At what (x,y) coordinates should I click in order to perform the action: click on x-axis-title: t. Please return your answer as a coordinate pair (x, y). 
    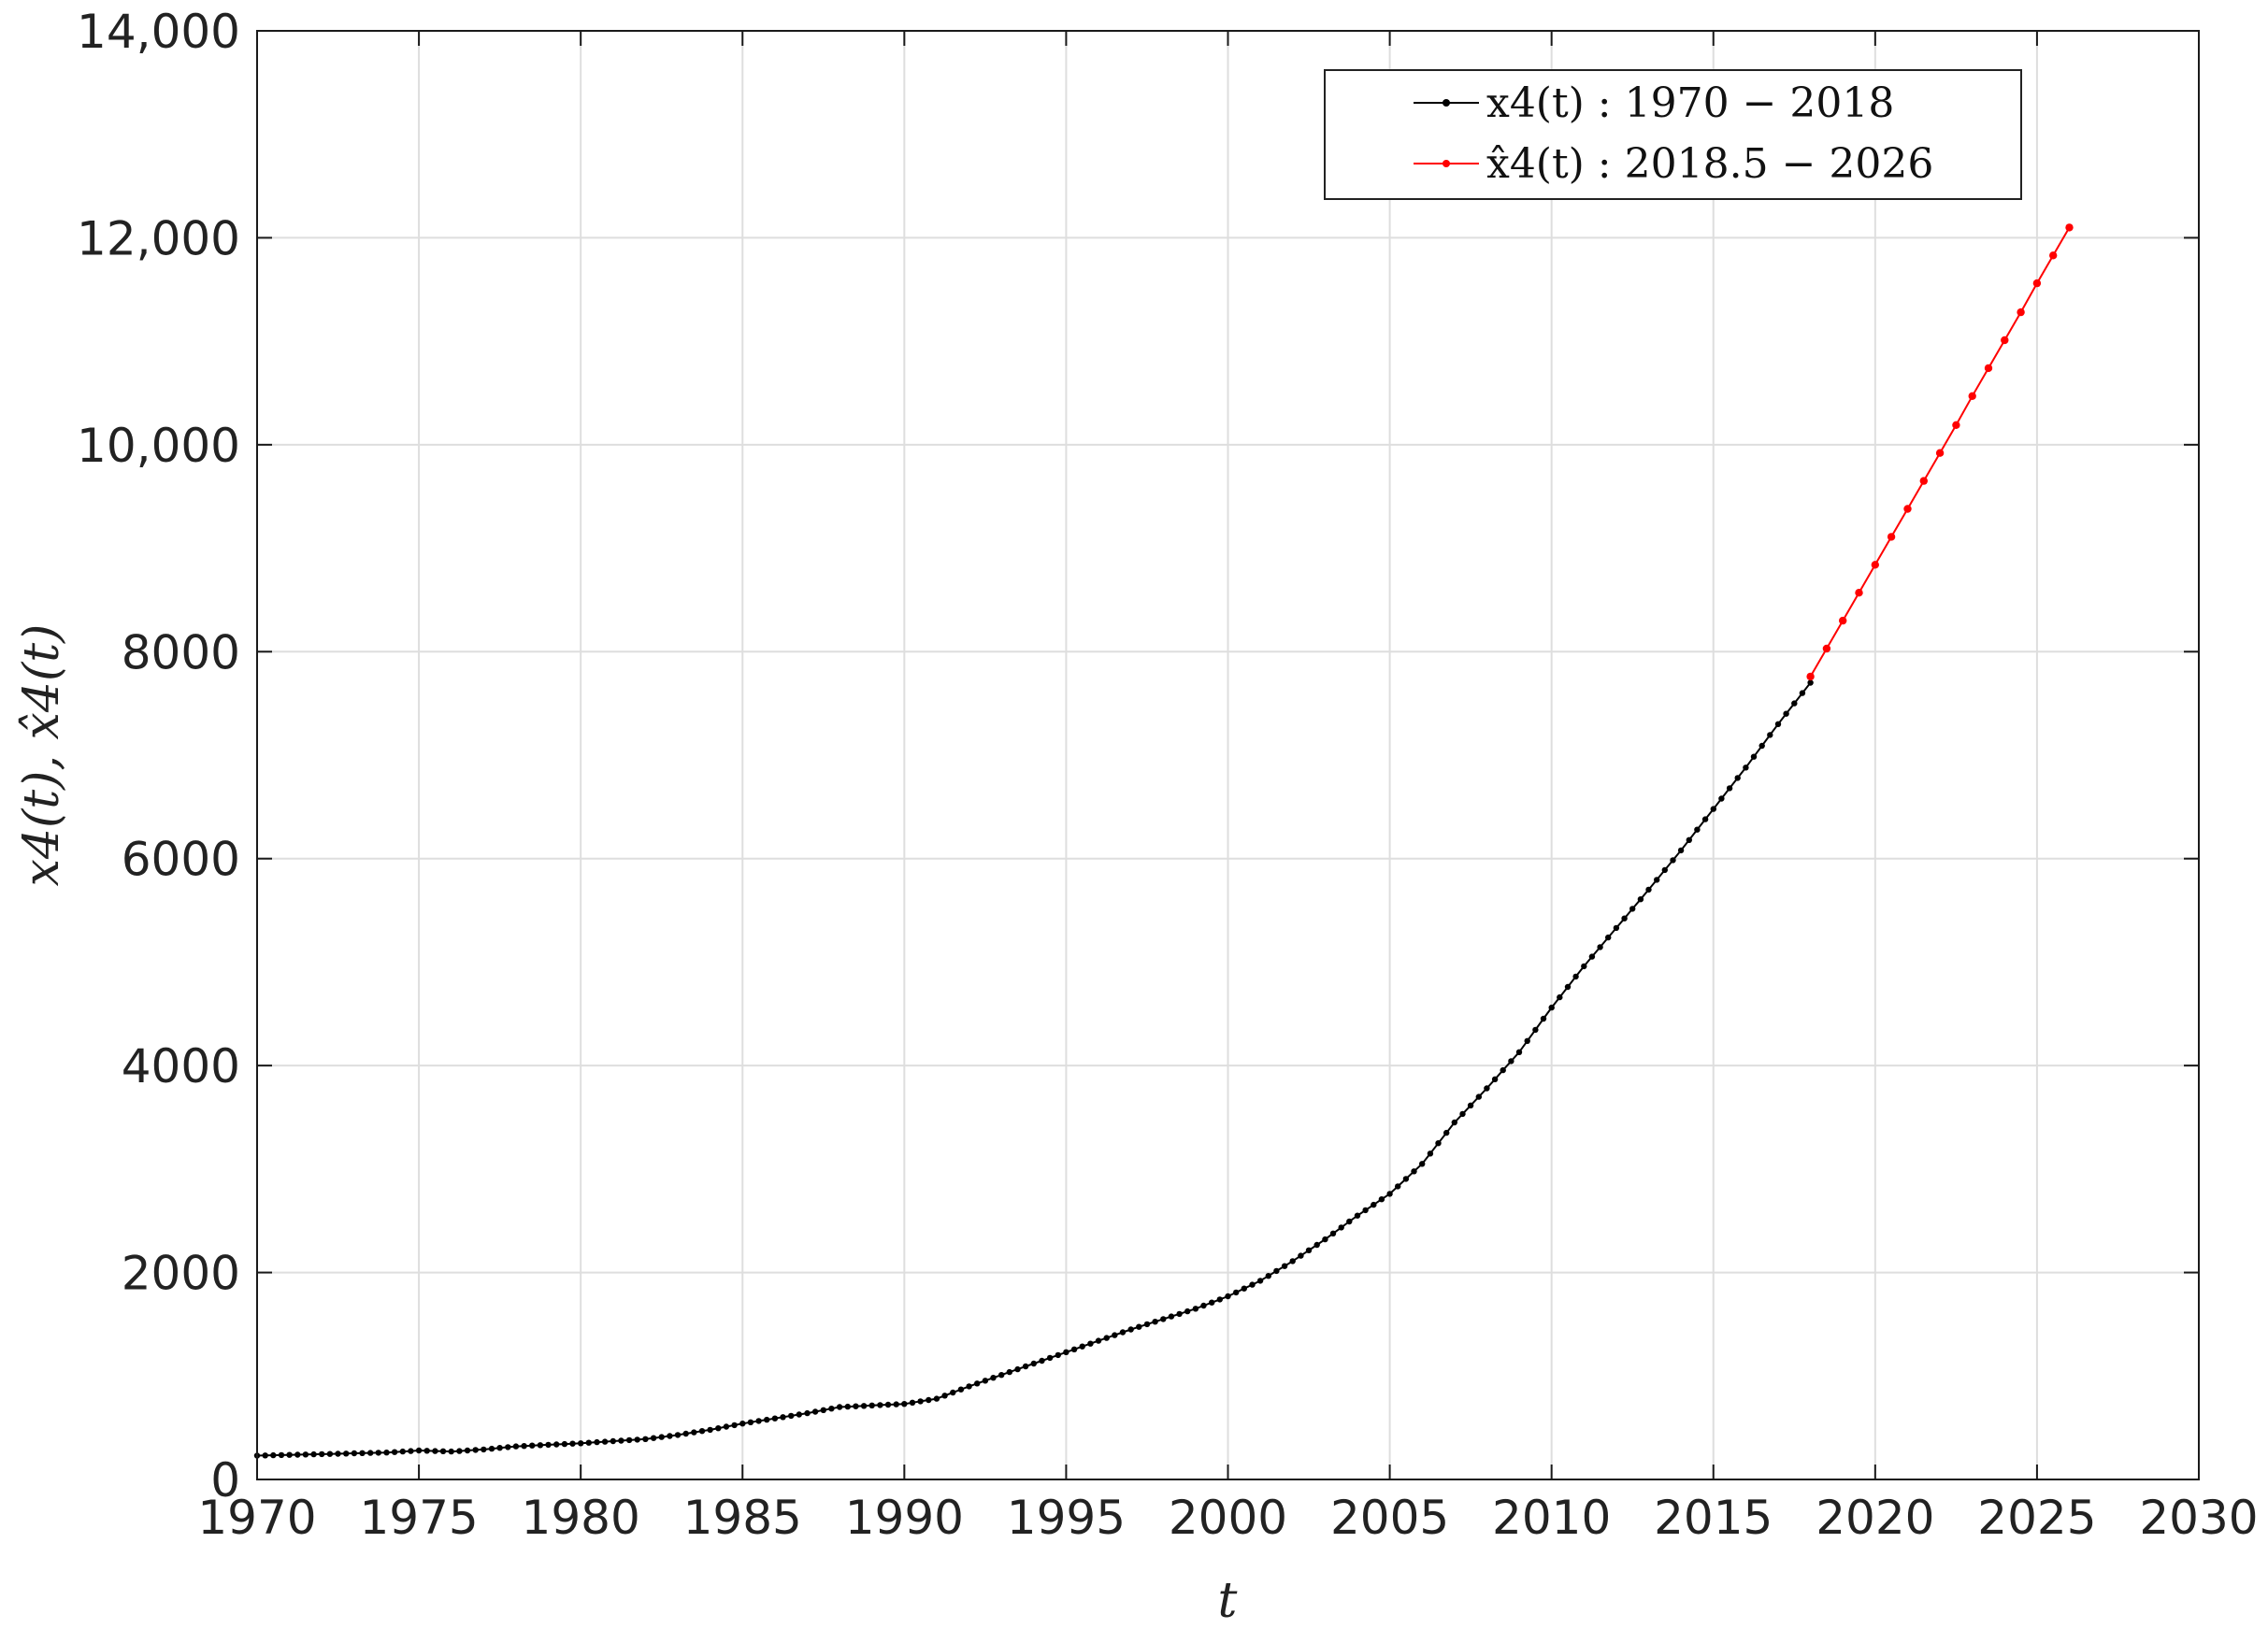
    Looking at the image, I should click on (1228, 1601).